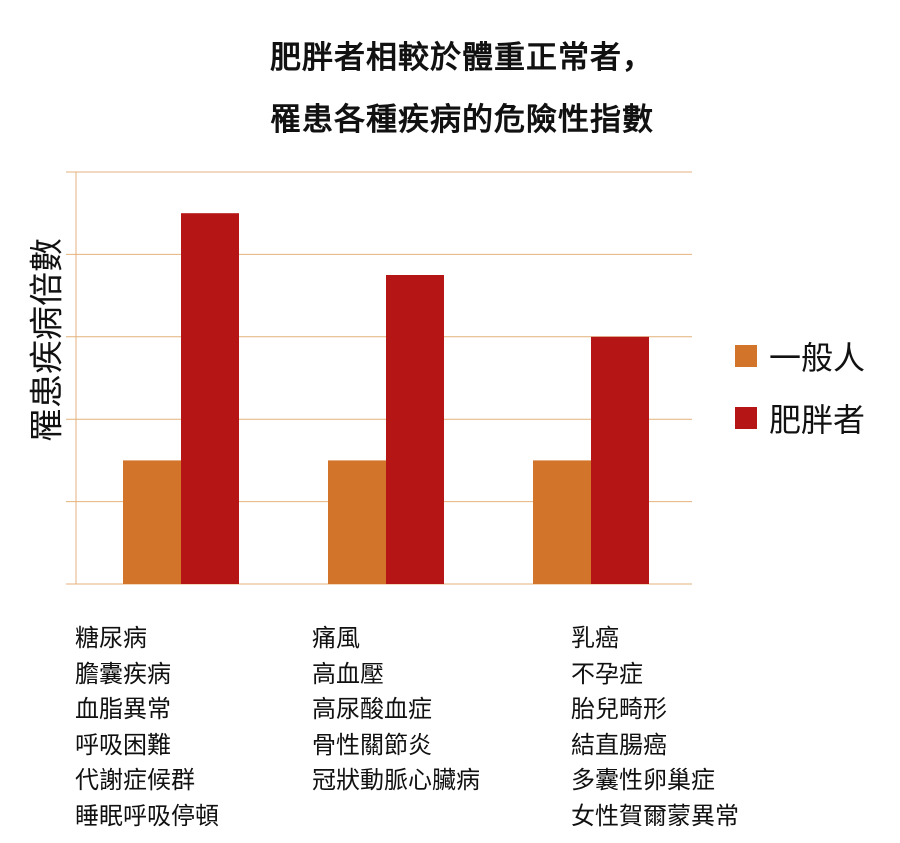  What do you see at coordinates (655, 727) in the screenshot?
I see `category-label-group-3: 乳癌不孕症胎兒畸形結直腸癌多囊性卵巢症 女性賀爾蒙異常` at bounding box center [655, 727].